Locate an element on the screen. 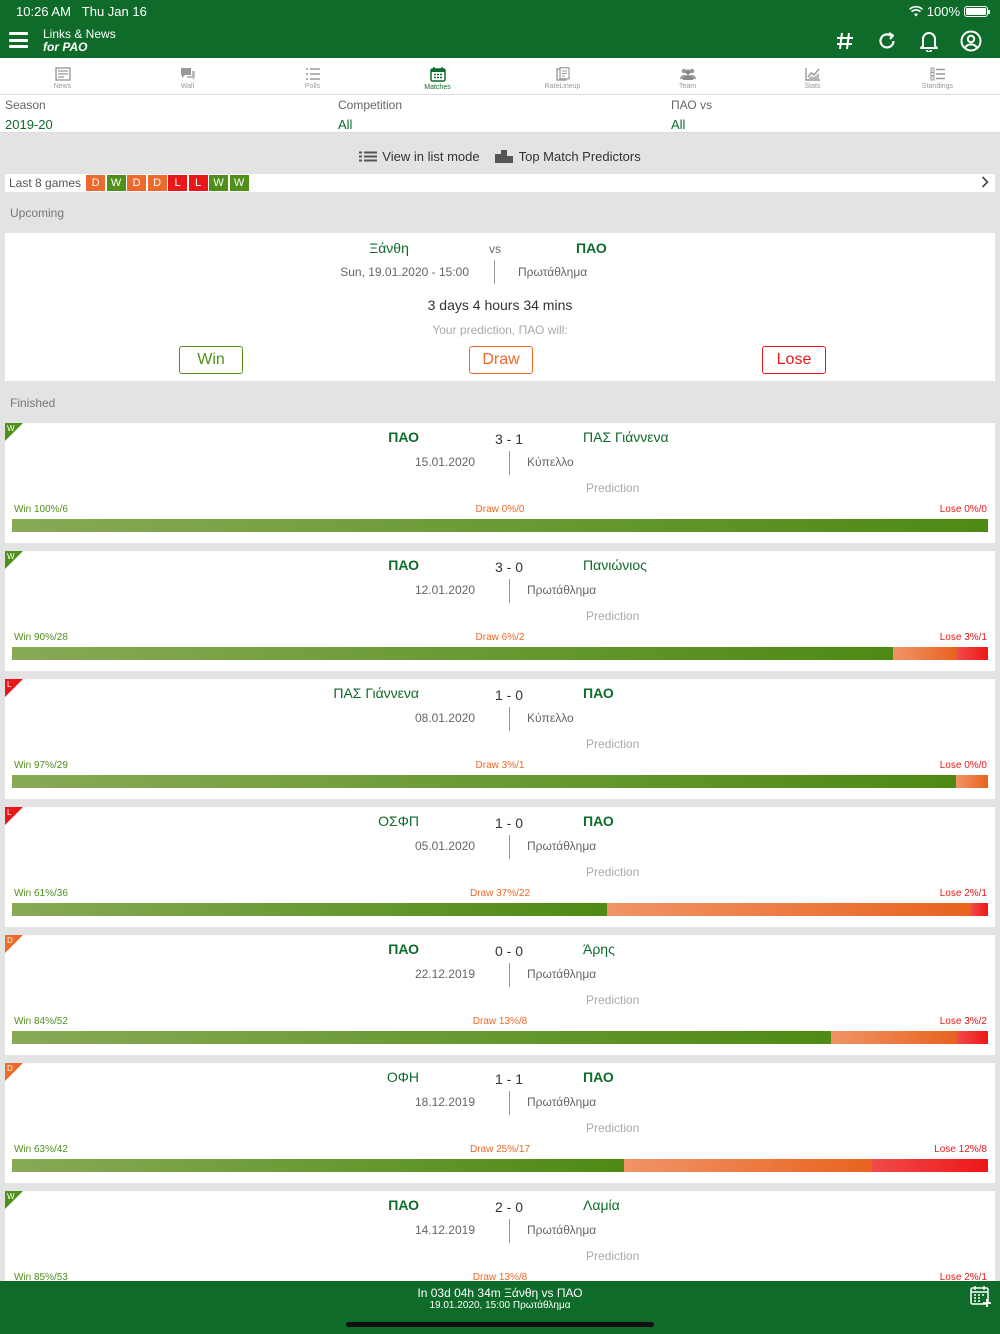 The image size is (1000, 1334). away-team: Πανιώνιος is located at coordinates (615, 565).